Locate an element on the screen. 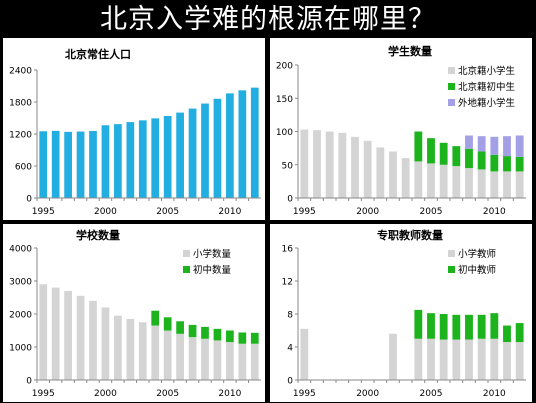 This screenshot has width=536, height=403. legend-label-s1: 北京籍小学生 is located at coordinates (487, 71).